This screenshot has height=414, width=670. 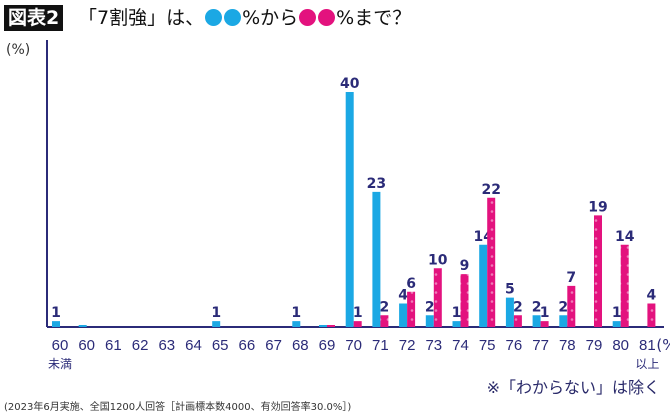 I want to click on x-tick-label: 72, so click(x=407, y=345).